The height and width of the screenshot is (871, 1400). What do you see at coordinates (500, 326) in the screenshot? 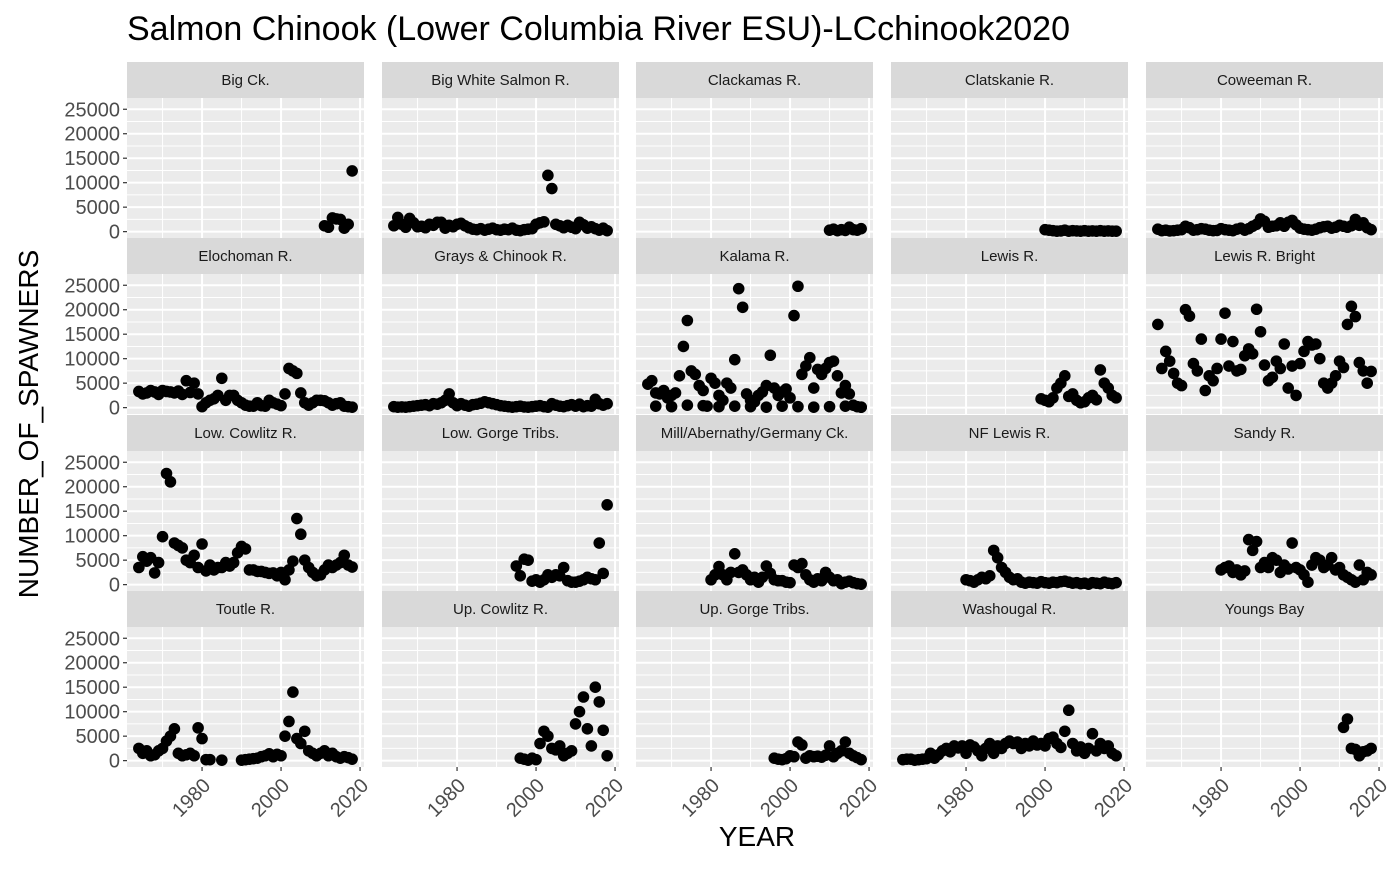
I see `panel-grays-chinook-r: Grays & Chinook R.` at bounding box center [500, 326].